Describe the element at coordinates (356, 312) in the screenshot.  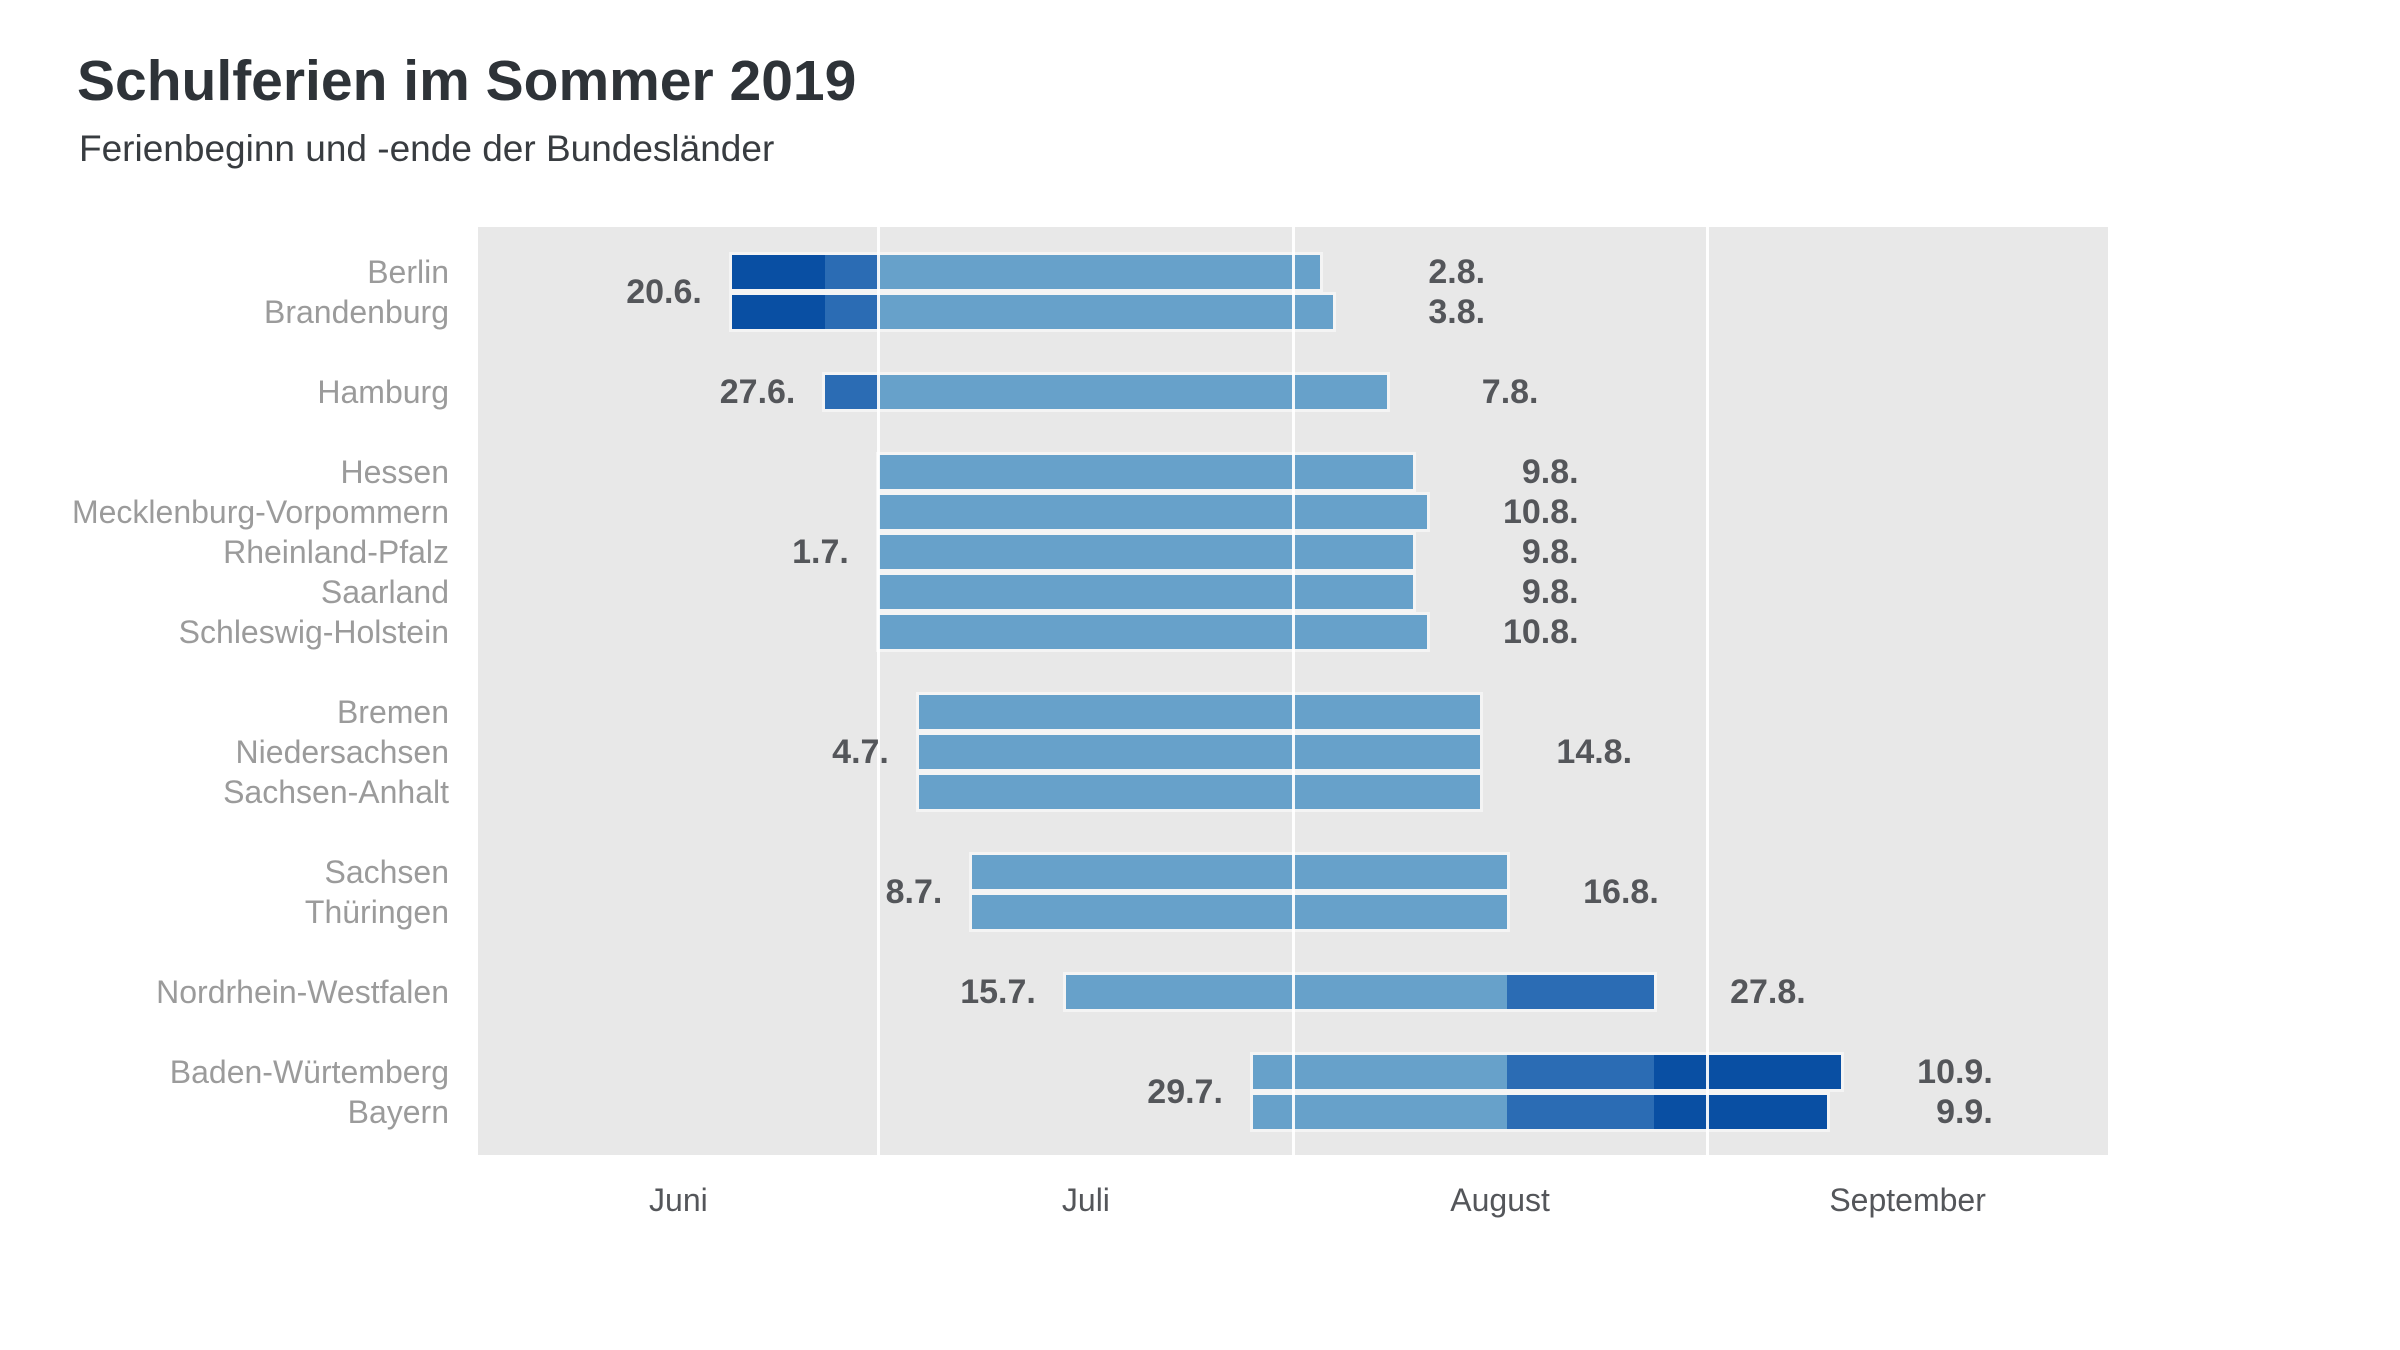
I see `state-label: Brandenburg` at that location.